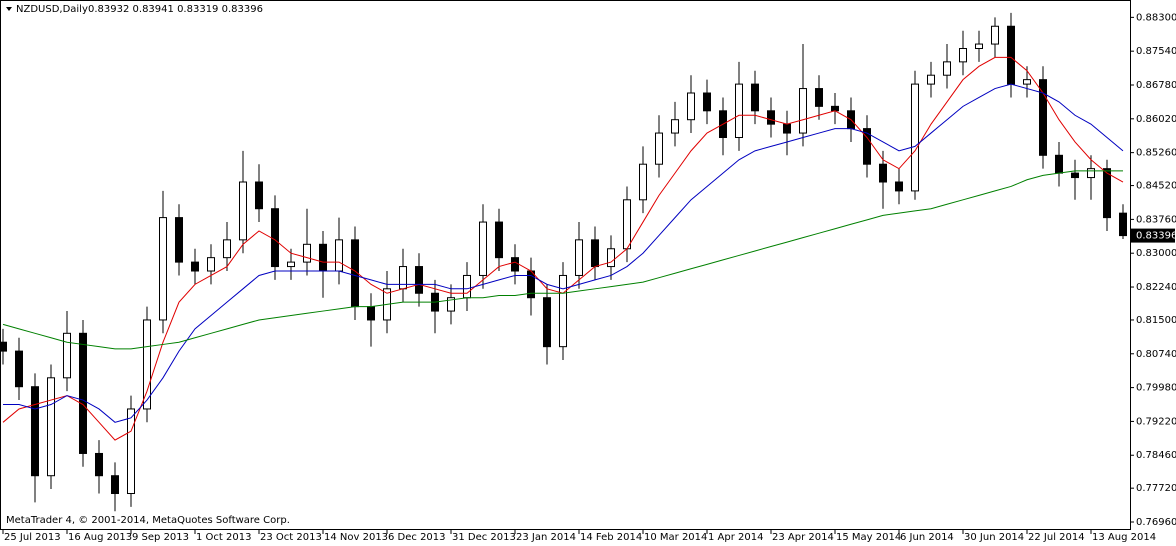 The height and width of the screenshot is (546, 1176). I want to click on y-tick-label: 0.88300, so click(1156, 17).